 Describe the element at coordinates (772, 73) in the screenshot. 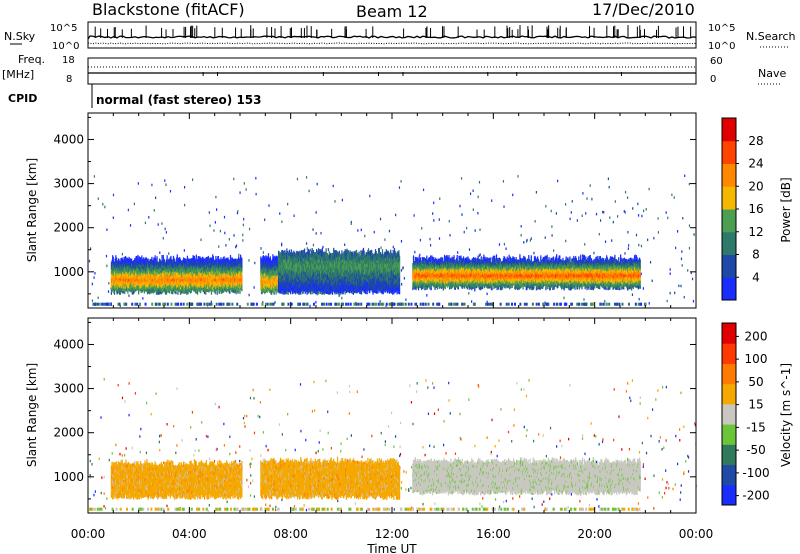

I see `nave-label: Nave` at that location.